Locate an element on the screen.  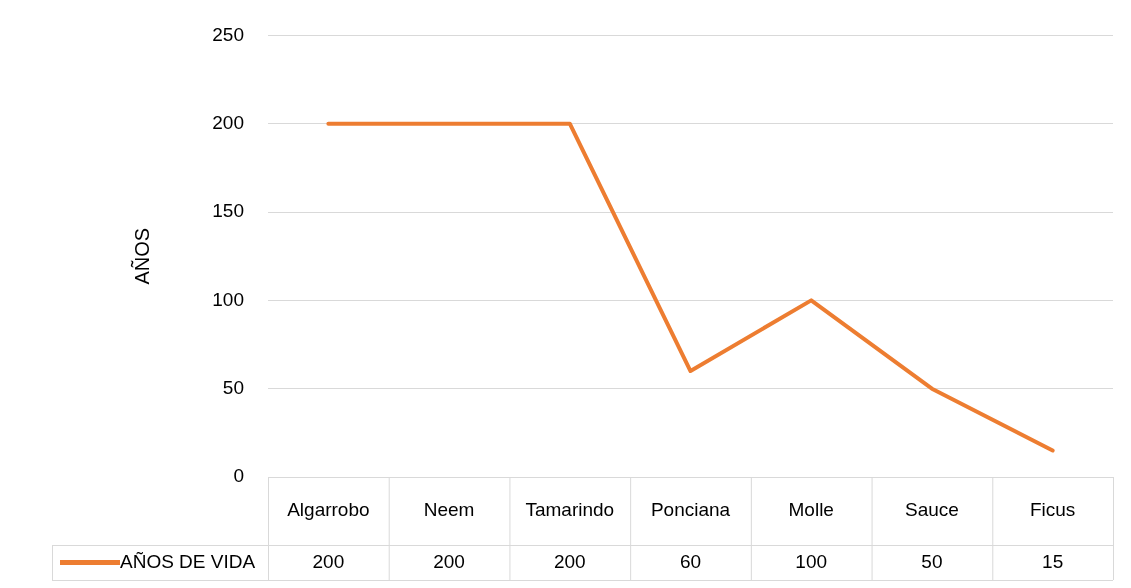
y-axis-title: AÑOS is located at coordinates (141, 256).